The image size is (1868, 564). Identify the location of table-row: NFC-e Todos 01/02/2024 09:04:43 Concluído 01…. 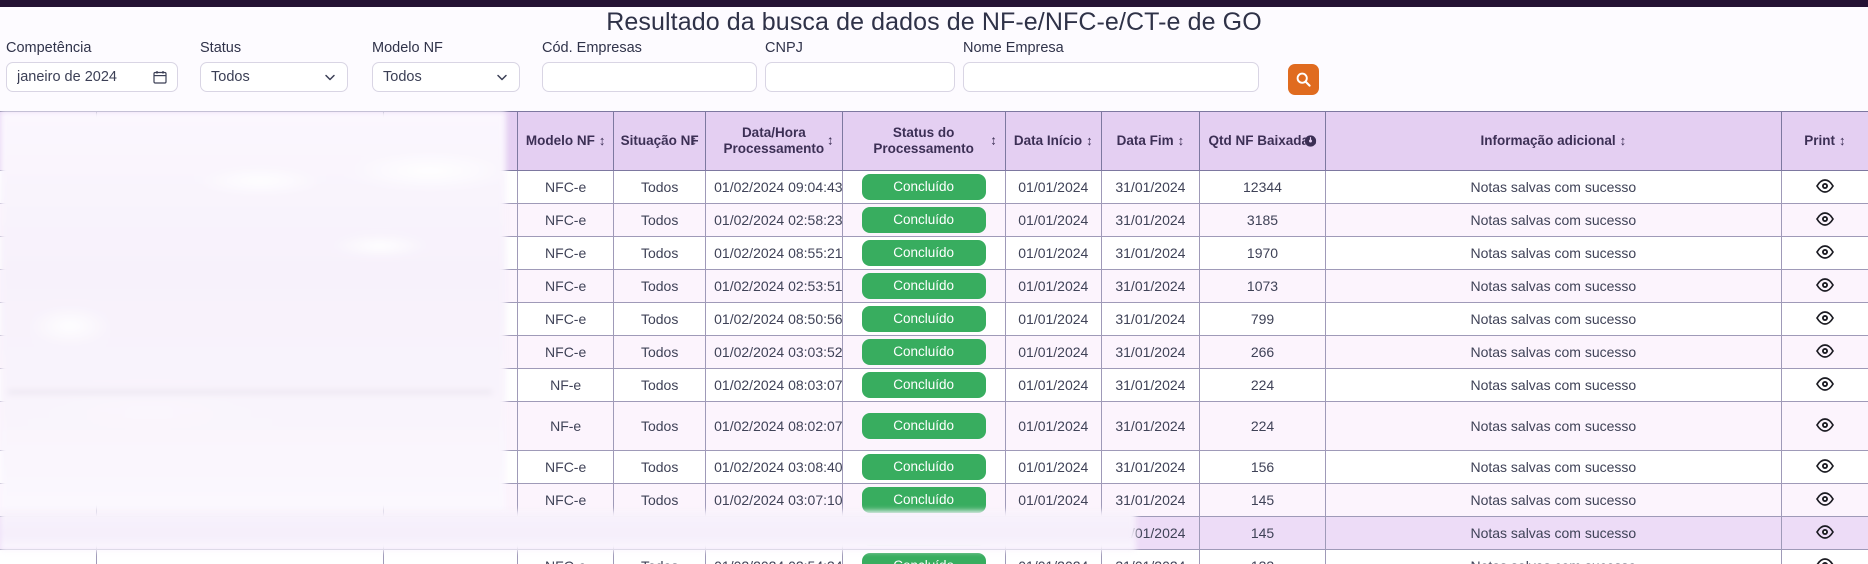
(934, 187).